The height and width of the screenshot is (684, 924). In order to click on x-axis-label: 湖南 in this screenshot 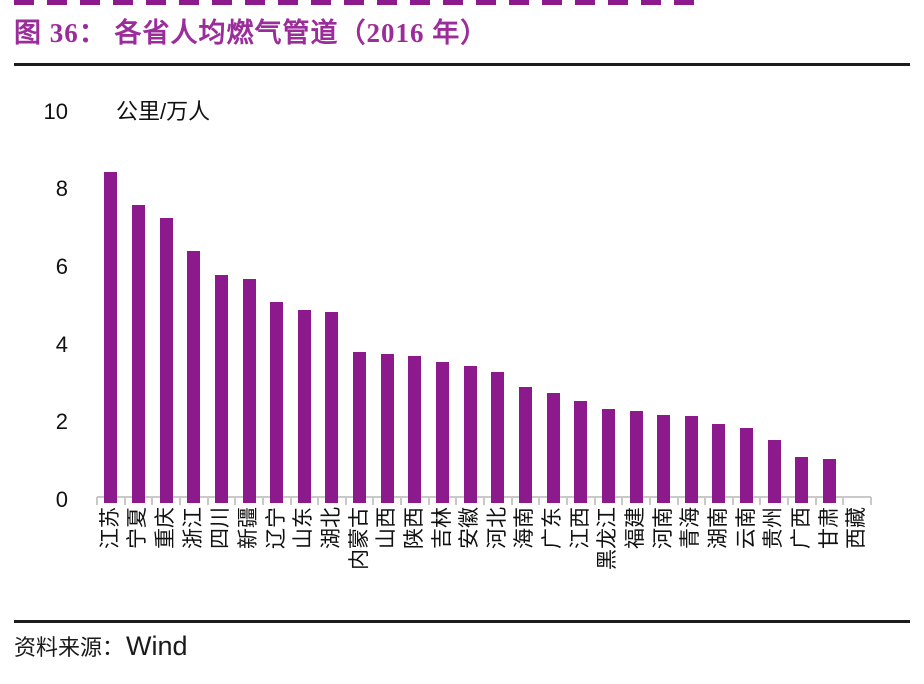, I will do `click(718, 528)`.